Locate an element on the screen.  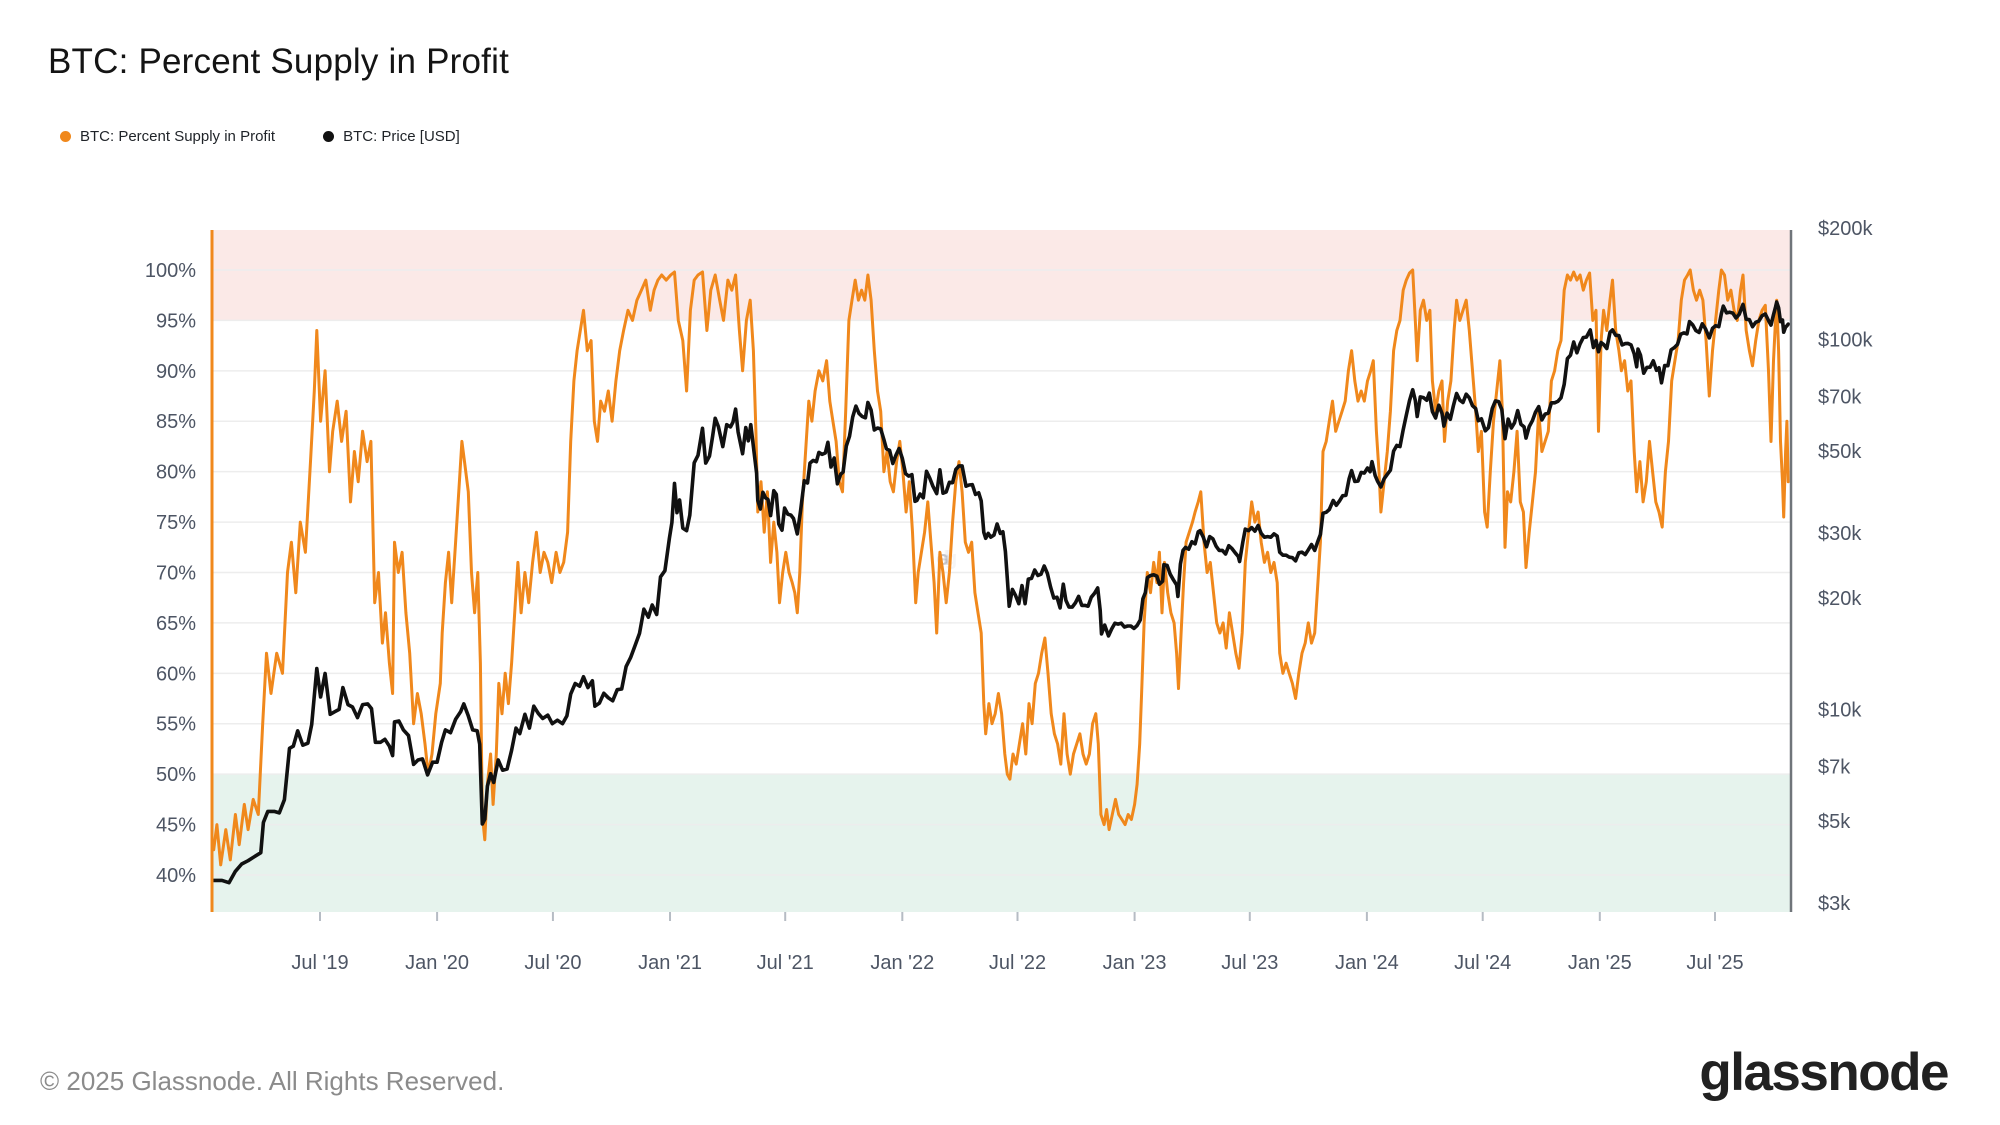
svg-text: Jul '20 is located at coordinates (552, 963).